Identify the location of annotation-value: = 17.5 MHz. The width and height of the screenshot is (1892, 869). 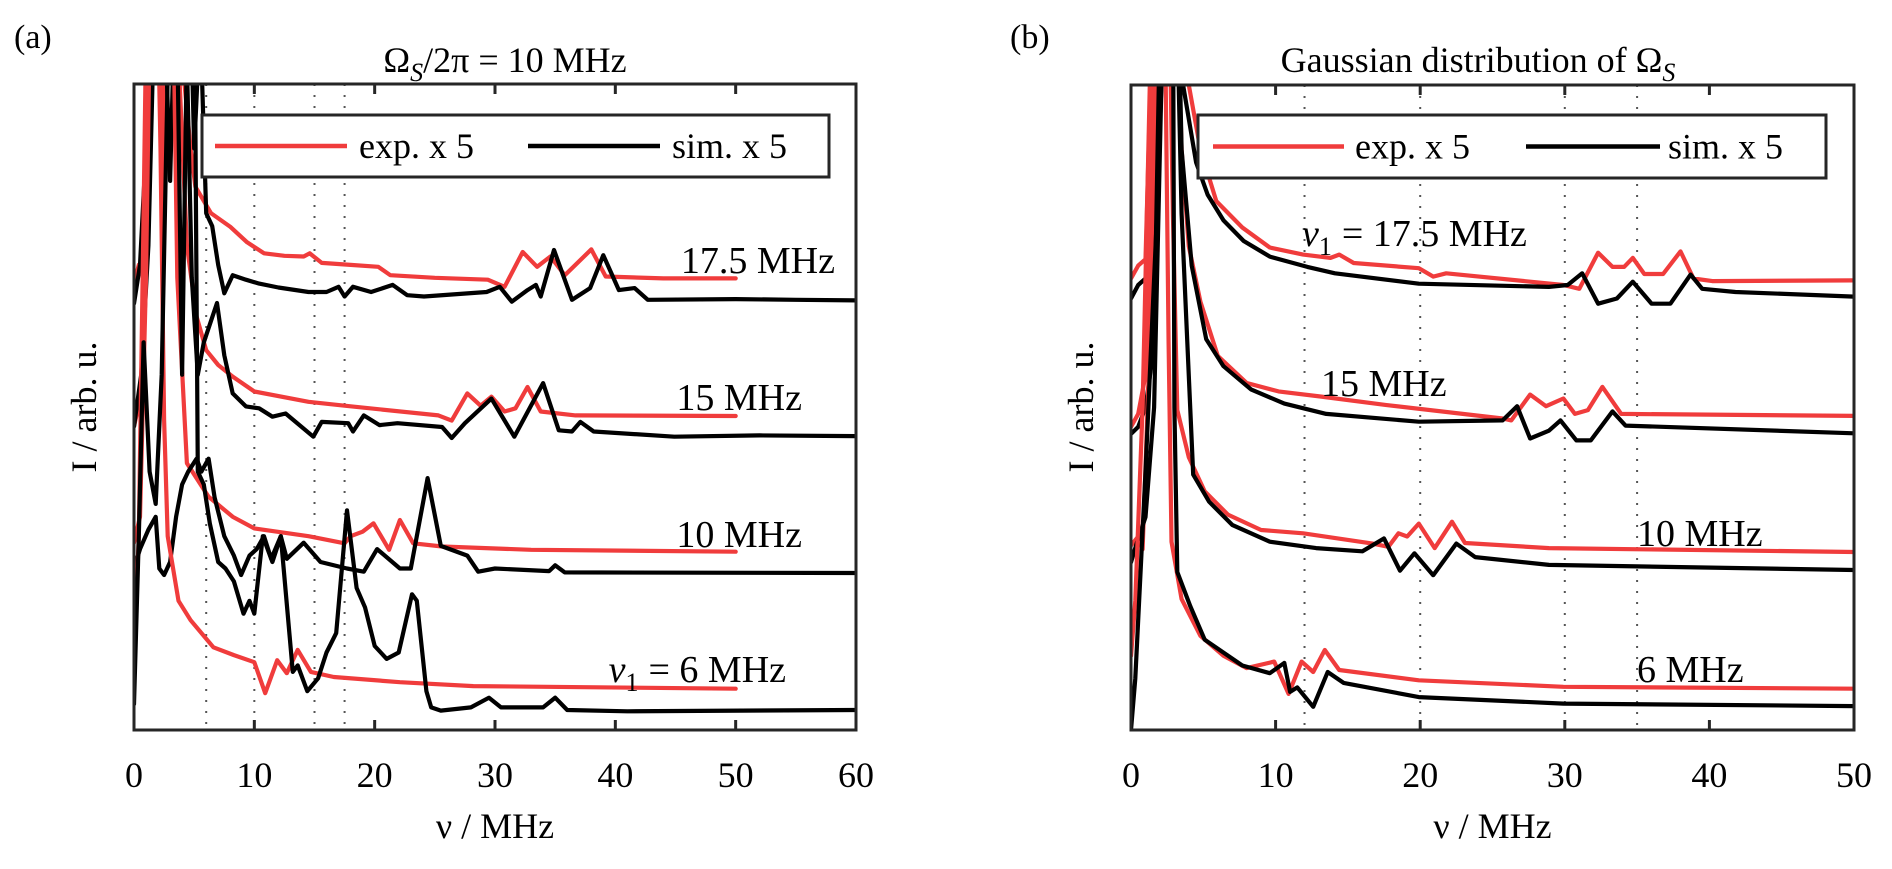
(1434, 234).